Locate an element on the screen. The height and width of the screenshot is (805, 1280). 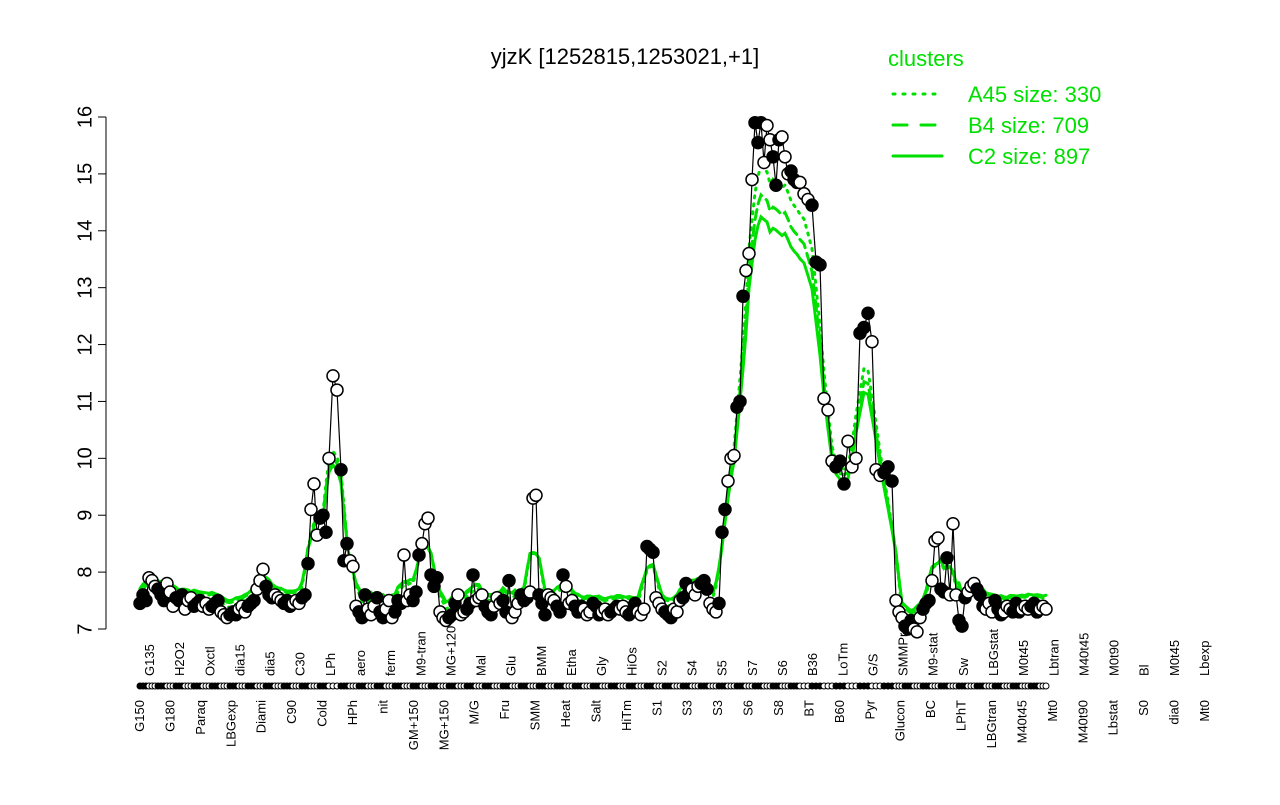
svg-text: S2 is located at coordinates (661, 668).